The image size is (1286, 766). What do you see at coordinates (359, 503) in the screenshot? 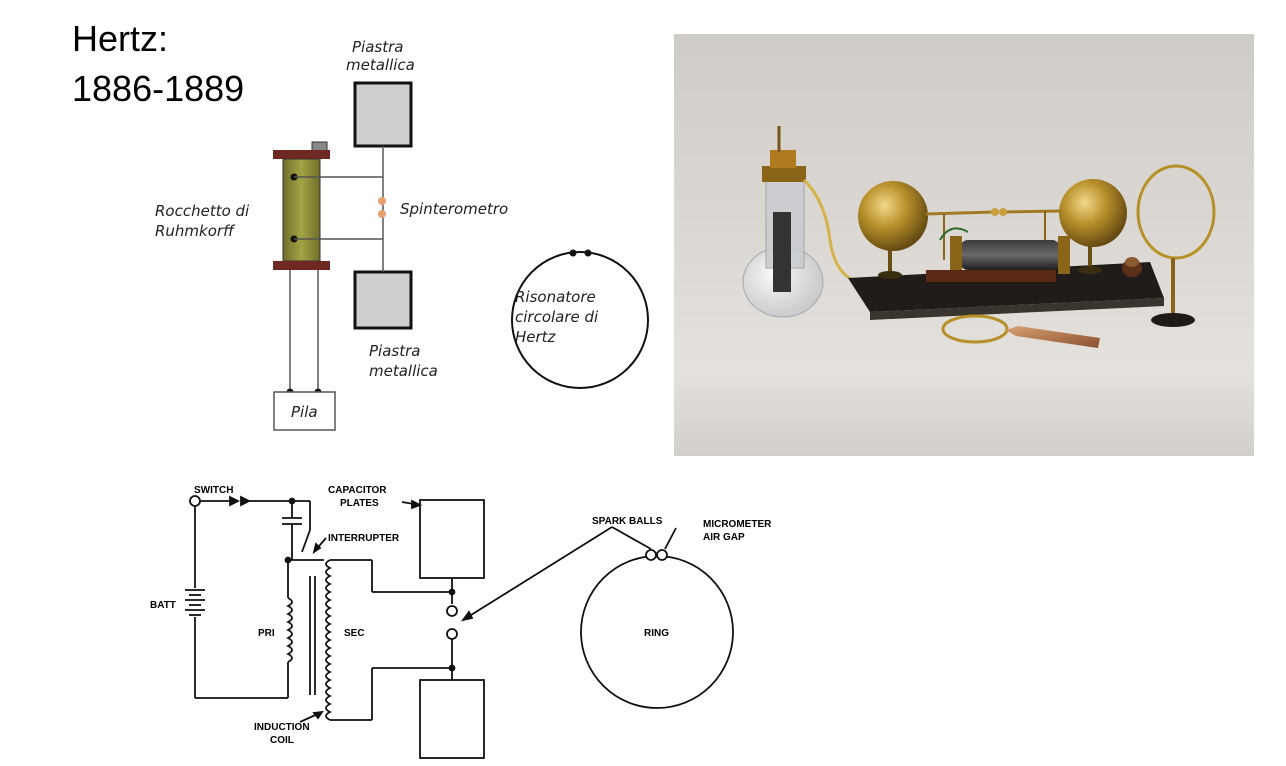
I see `capacitor-plates-label-2: PLATES` at bounding box center [359, 503].